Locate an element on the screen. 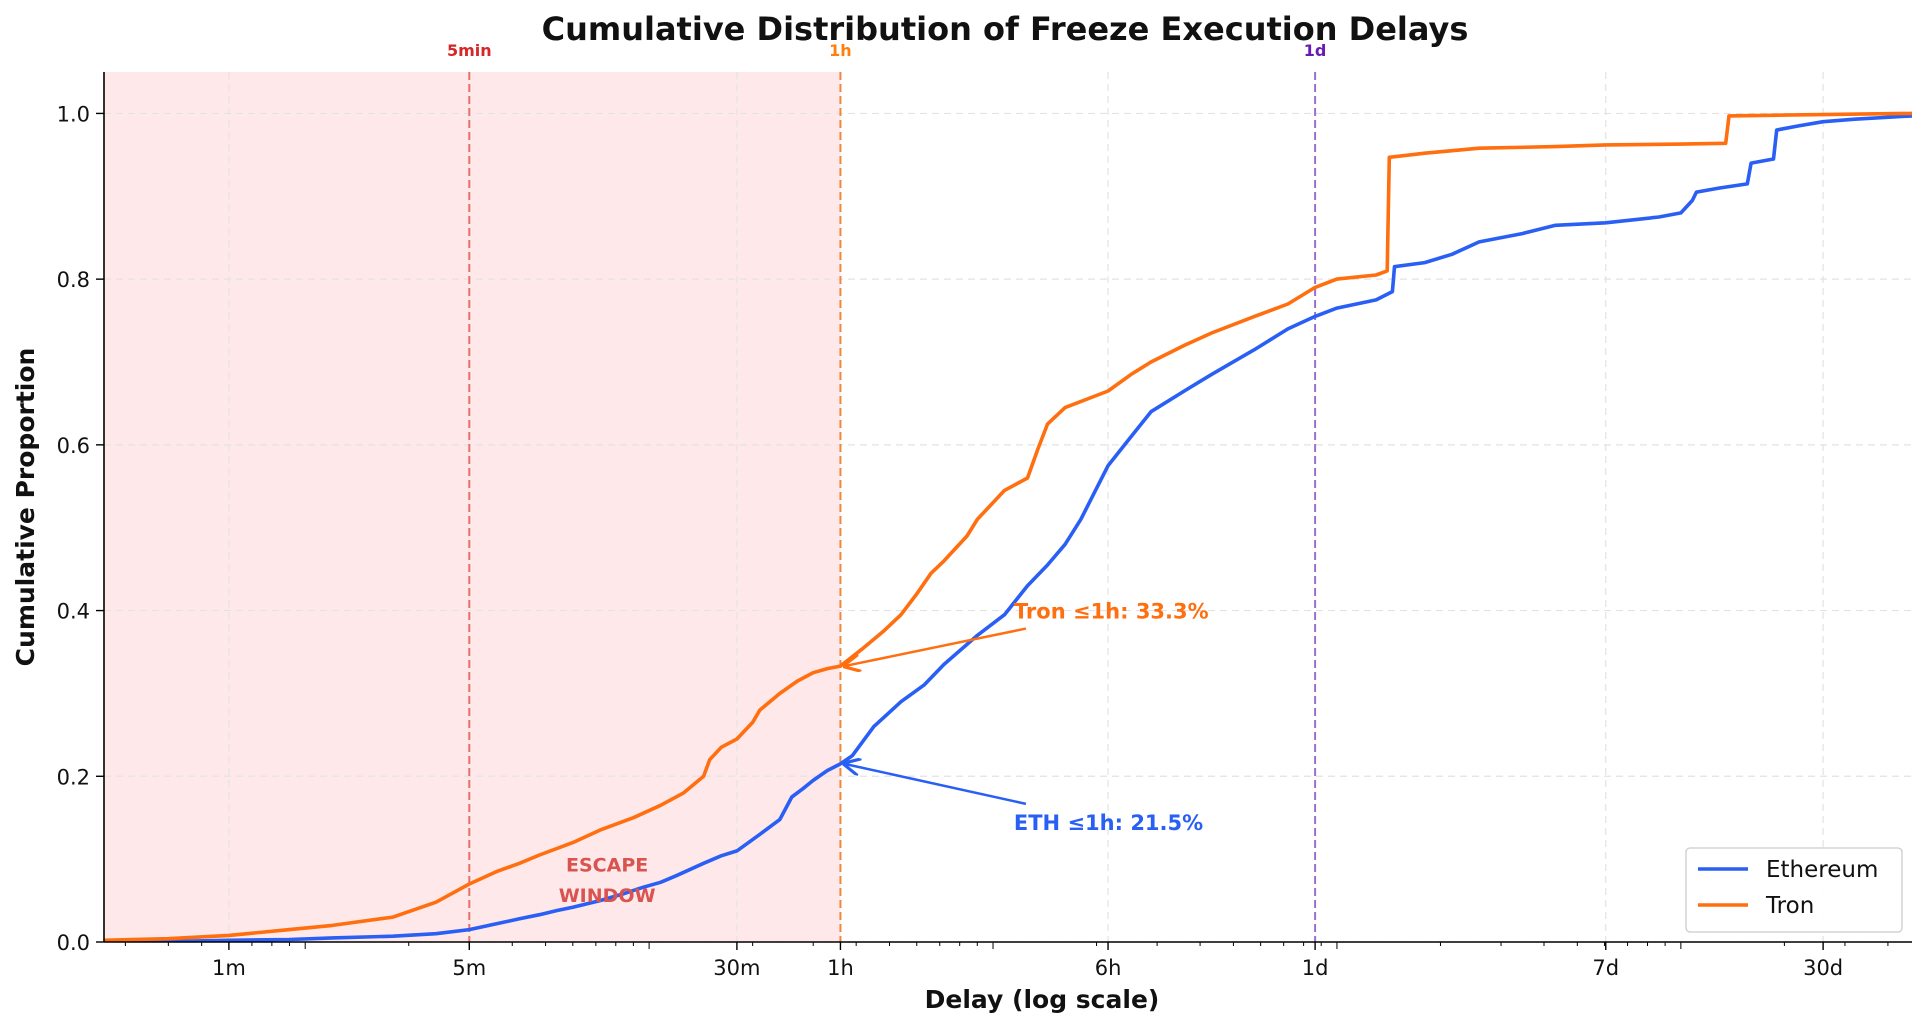  escape-window-label-line1: ESCAPE is located at coordinates (607, 866).